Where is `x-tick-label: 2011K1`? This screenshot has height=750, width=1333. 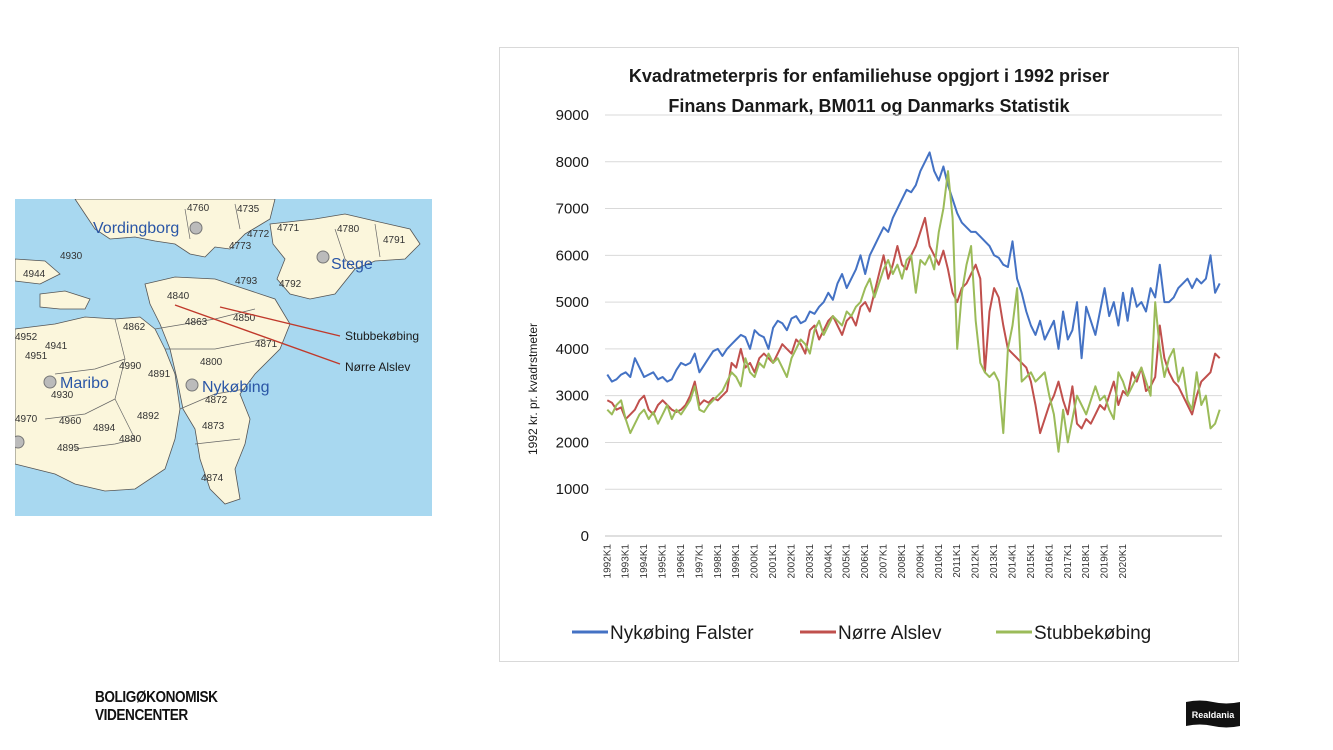
x-tick-label: 2011K1 is located at coordinates (957, 561).